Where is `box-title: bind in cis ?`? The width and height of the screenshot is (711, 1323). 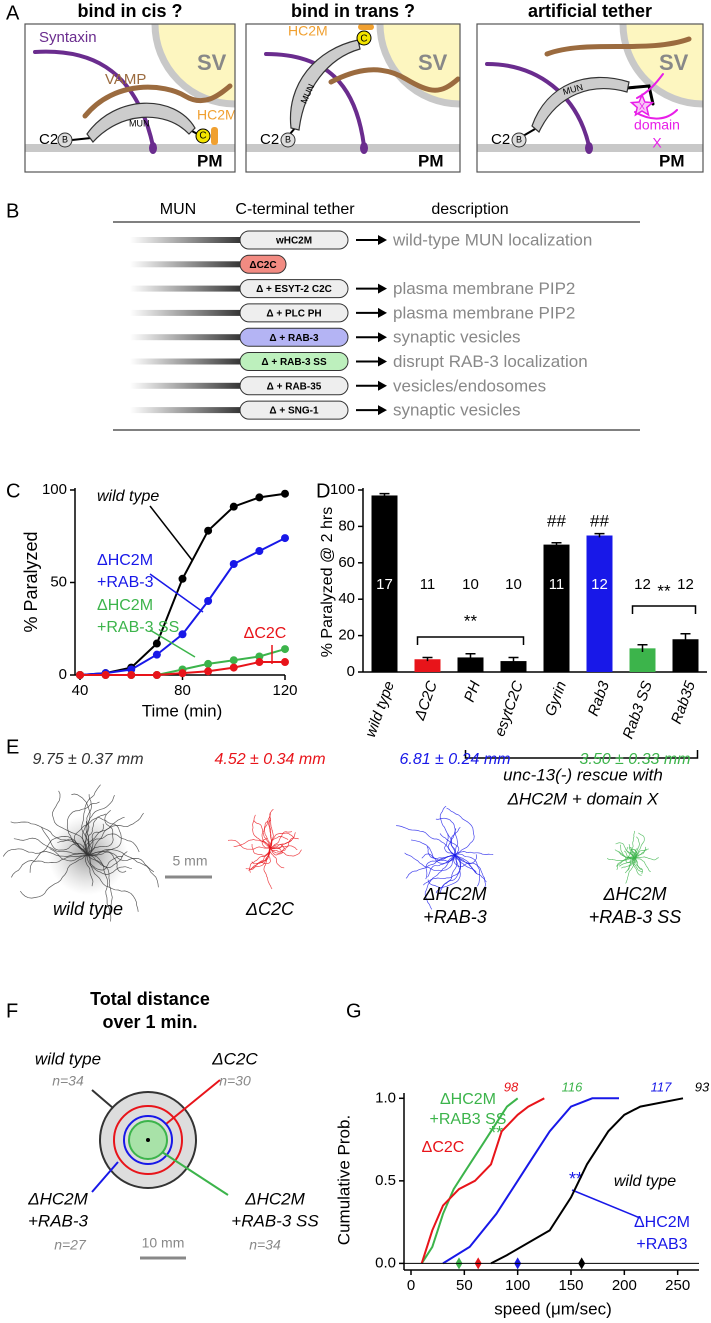
box-title: bind in cis ? is located at coordinates (129, 11).